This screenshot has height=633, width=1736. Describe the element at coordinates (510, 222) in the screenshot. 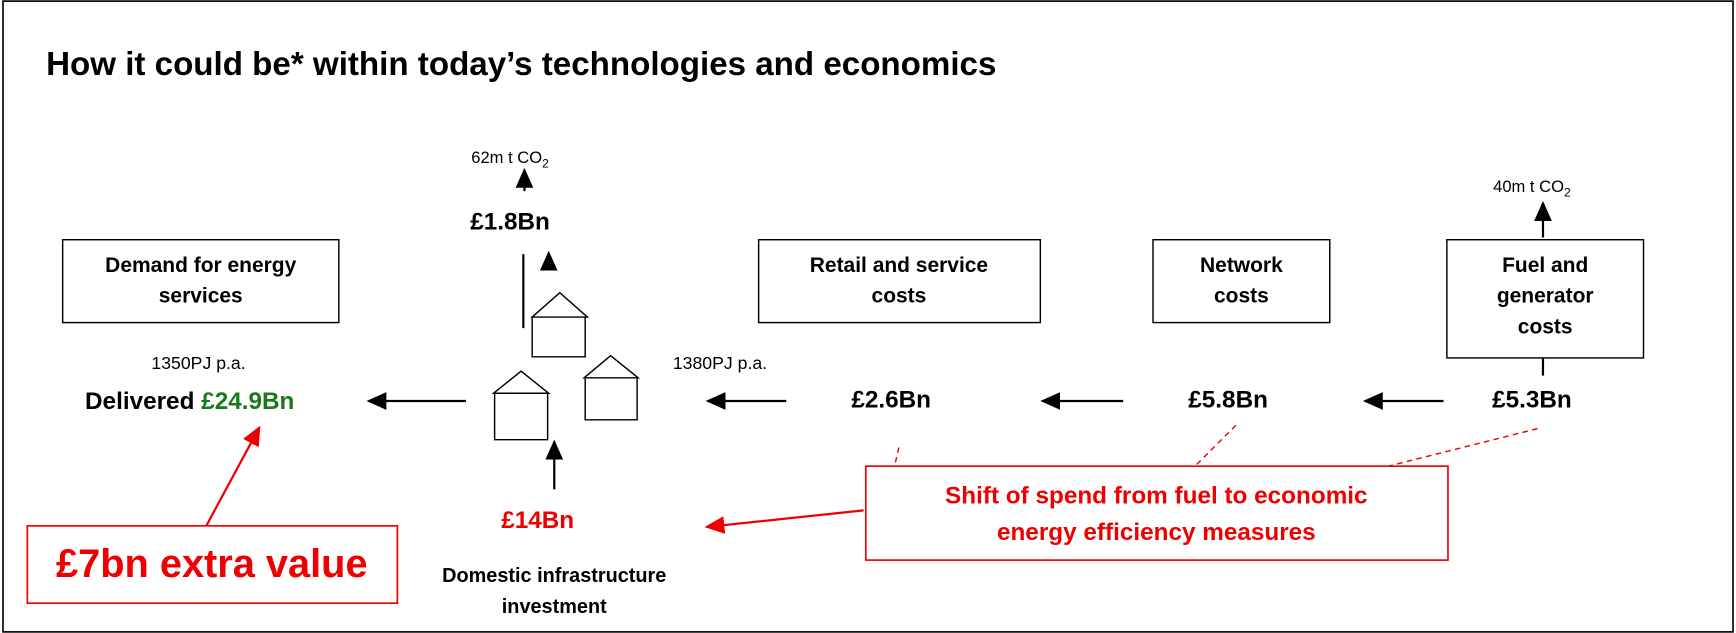

I see `cost: £1.8Bn` at that location.